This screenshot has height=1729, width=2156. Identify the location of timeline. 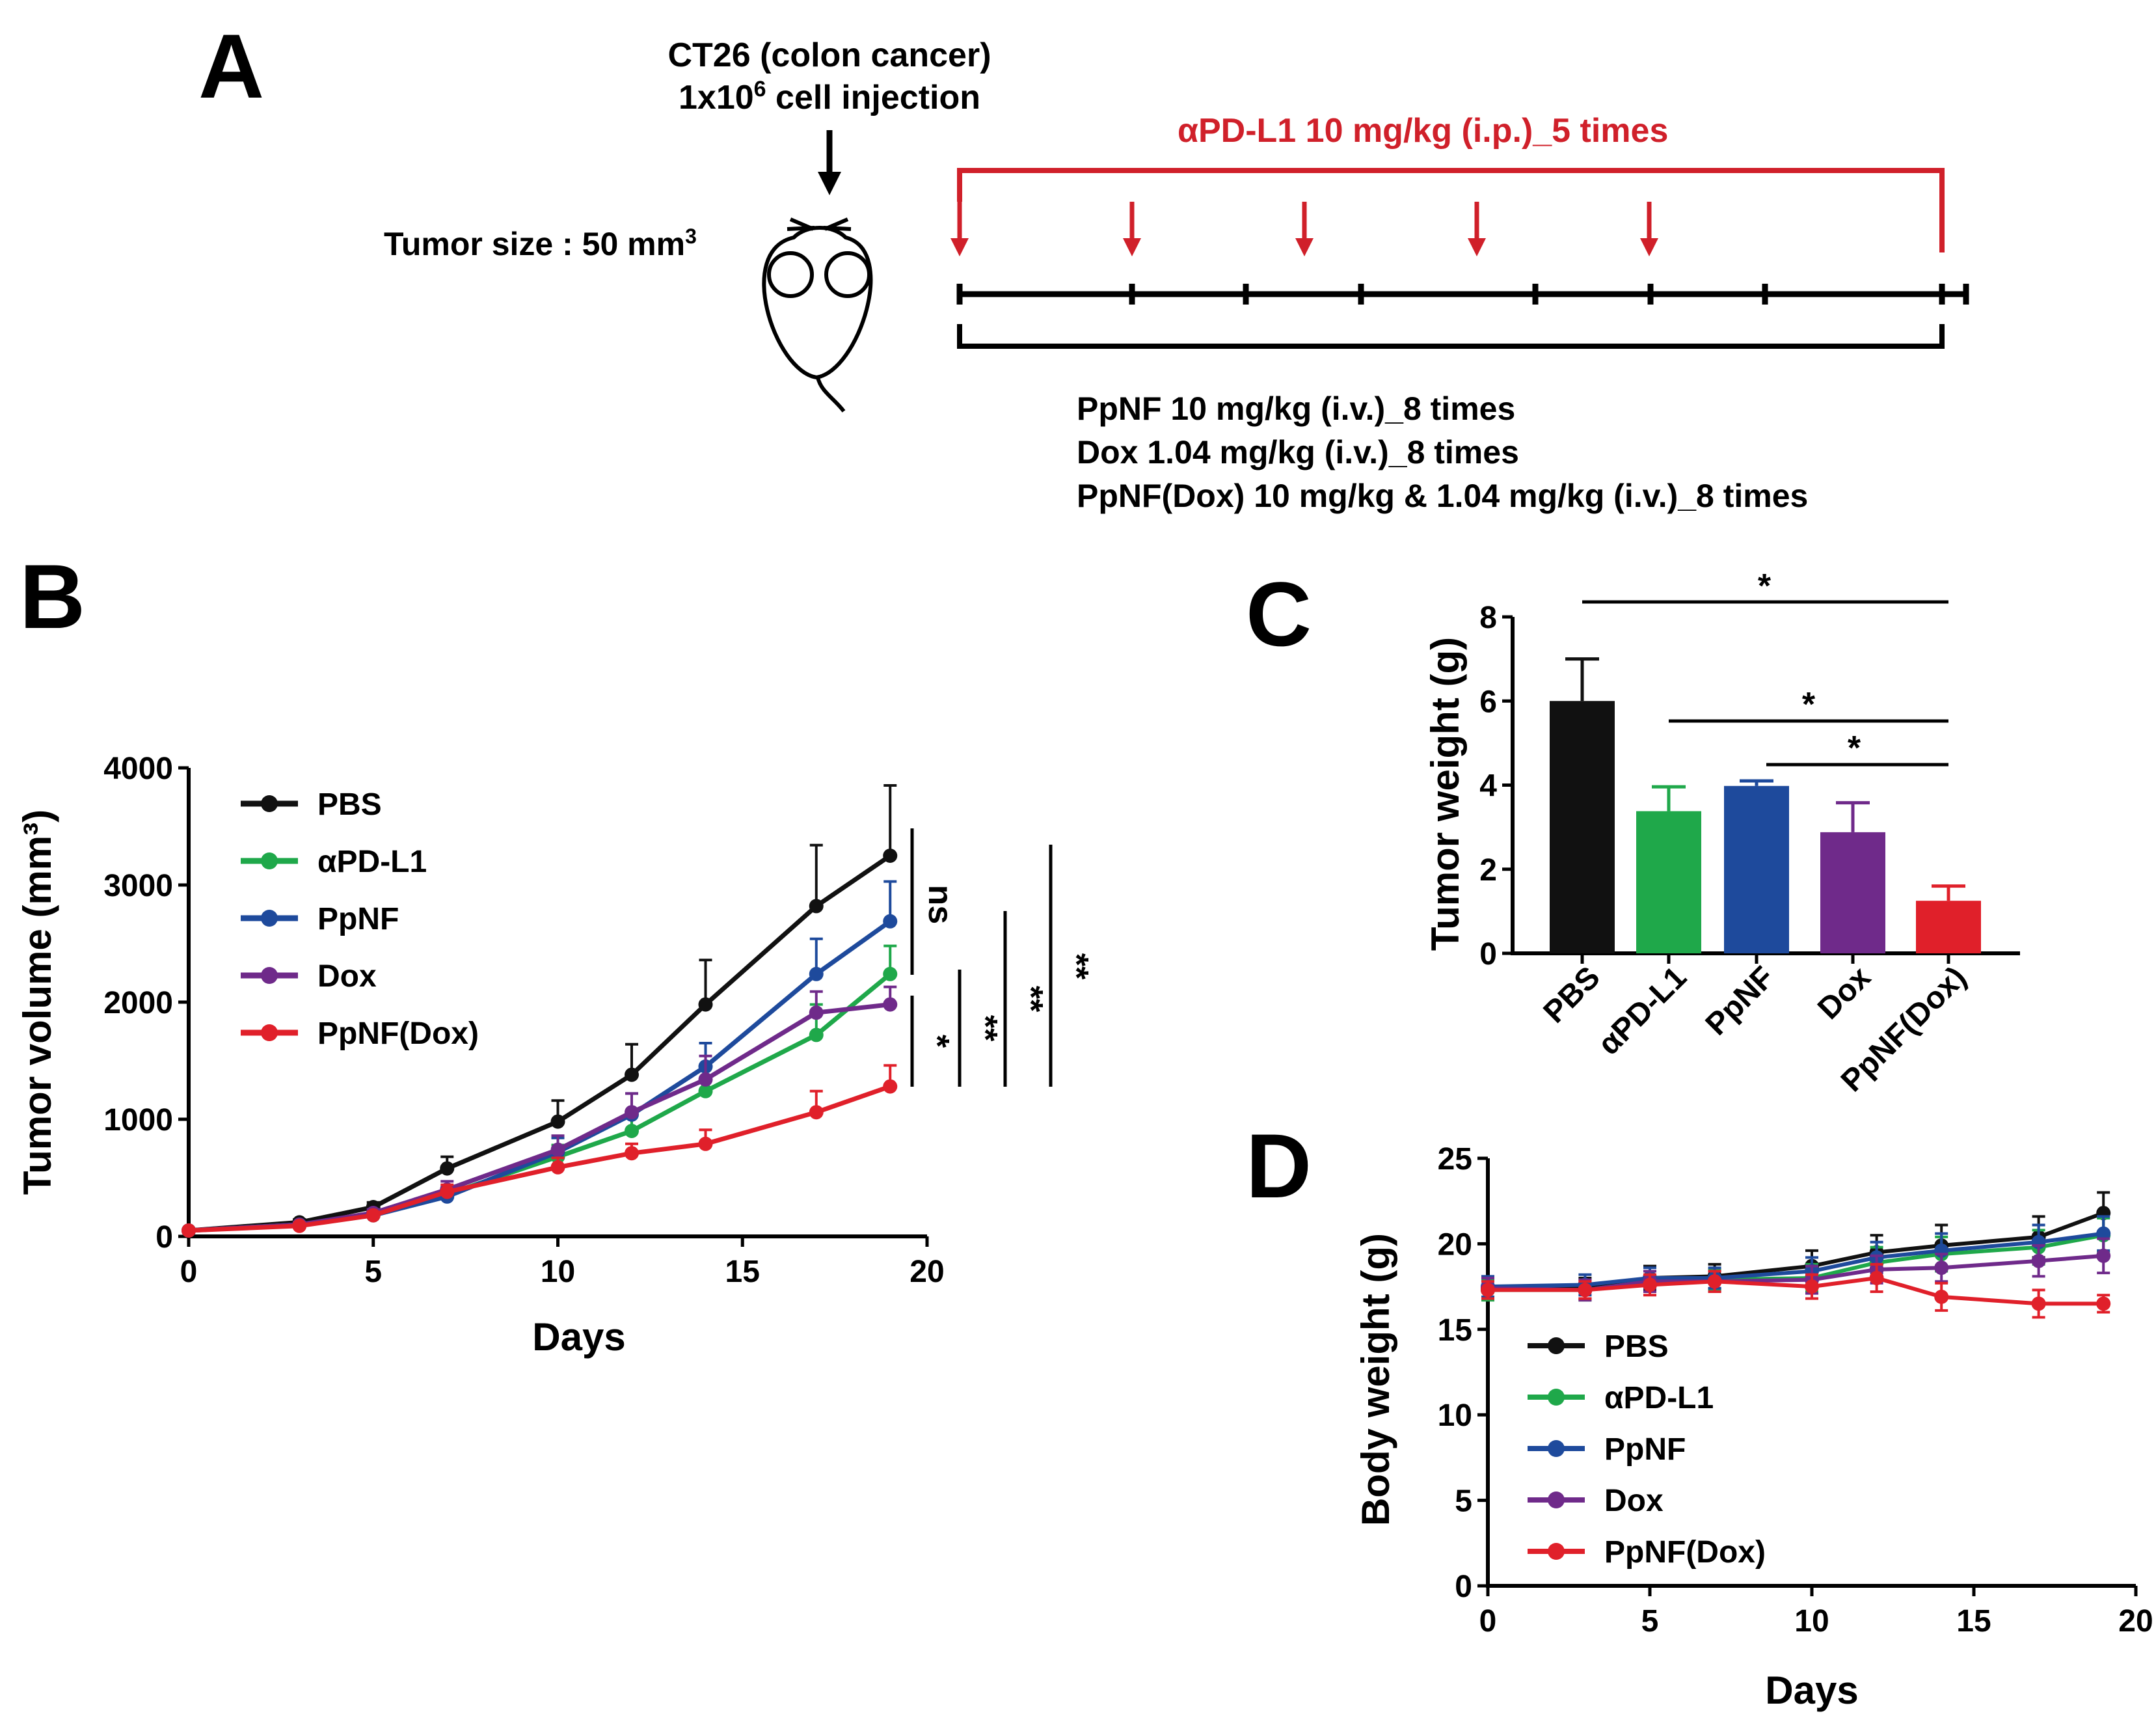
(1462, 294).